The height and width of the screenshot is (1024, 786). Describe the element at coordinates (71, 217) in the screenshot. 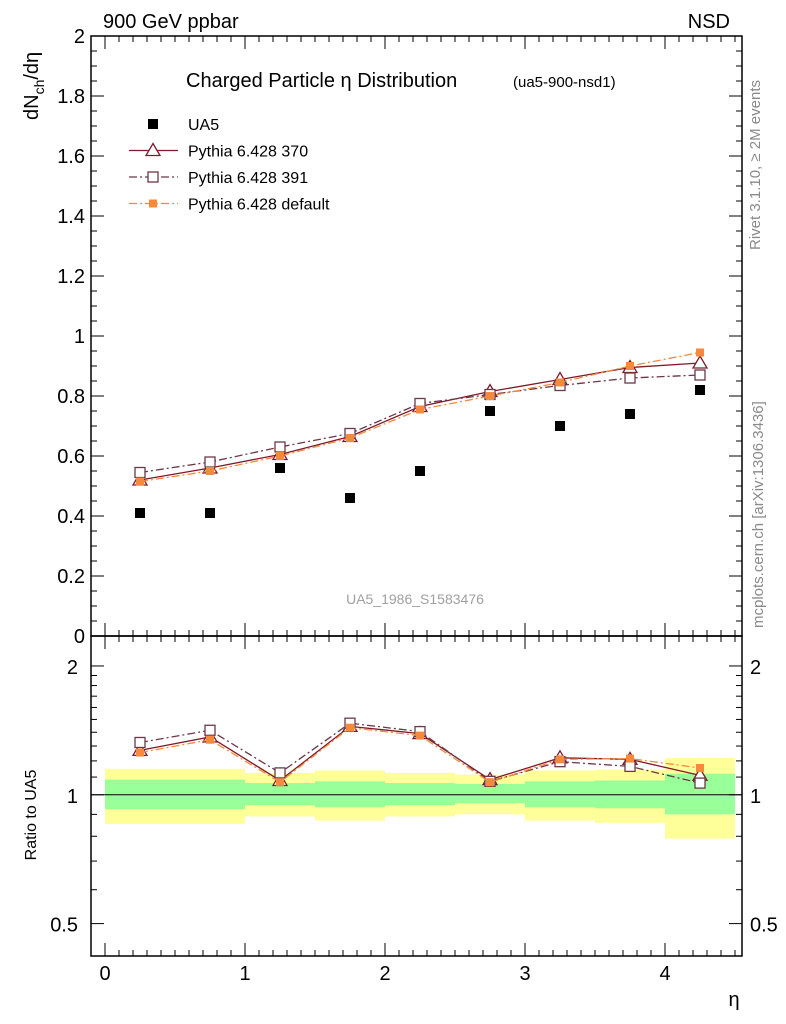

I see `y-tick-label: 1.4` at that location.